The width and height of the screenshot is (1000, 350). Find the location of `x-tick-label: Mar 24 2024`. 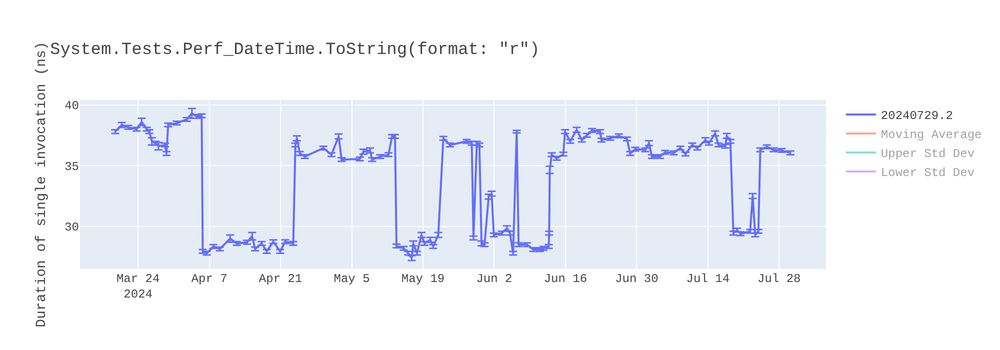

x-tick-label: Mar 24 2024 is located at coordinates (138, 287).